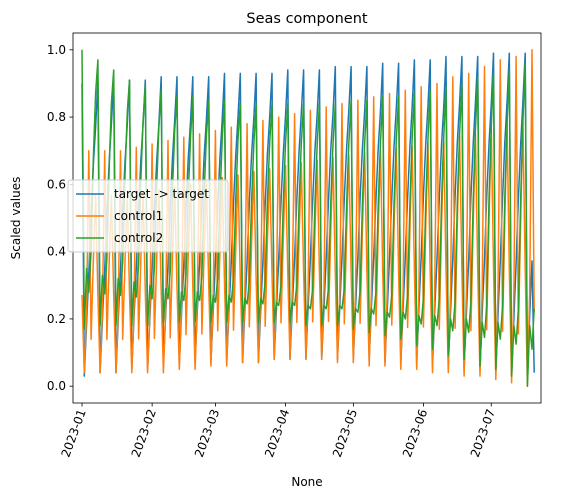  Describe the element at coordinates (277, 433) in the screenshot. I see `x-tick-label: 2023-04` at that location.